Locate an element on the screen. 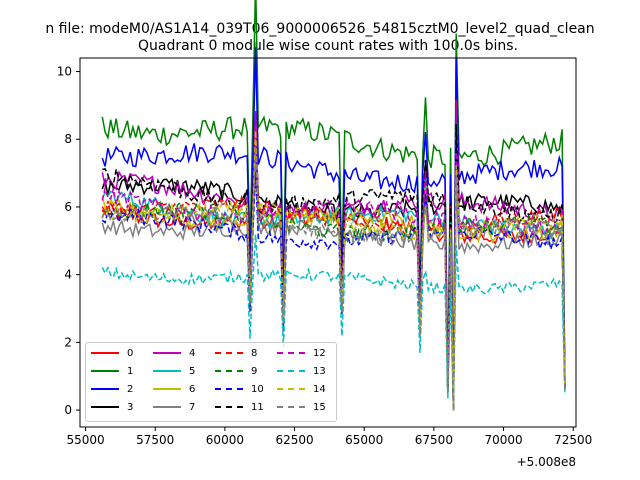 The width and height of the screenshot is (640, 480). legend-label: 0 is located at coordinates (130, 353).